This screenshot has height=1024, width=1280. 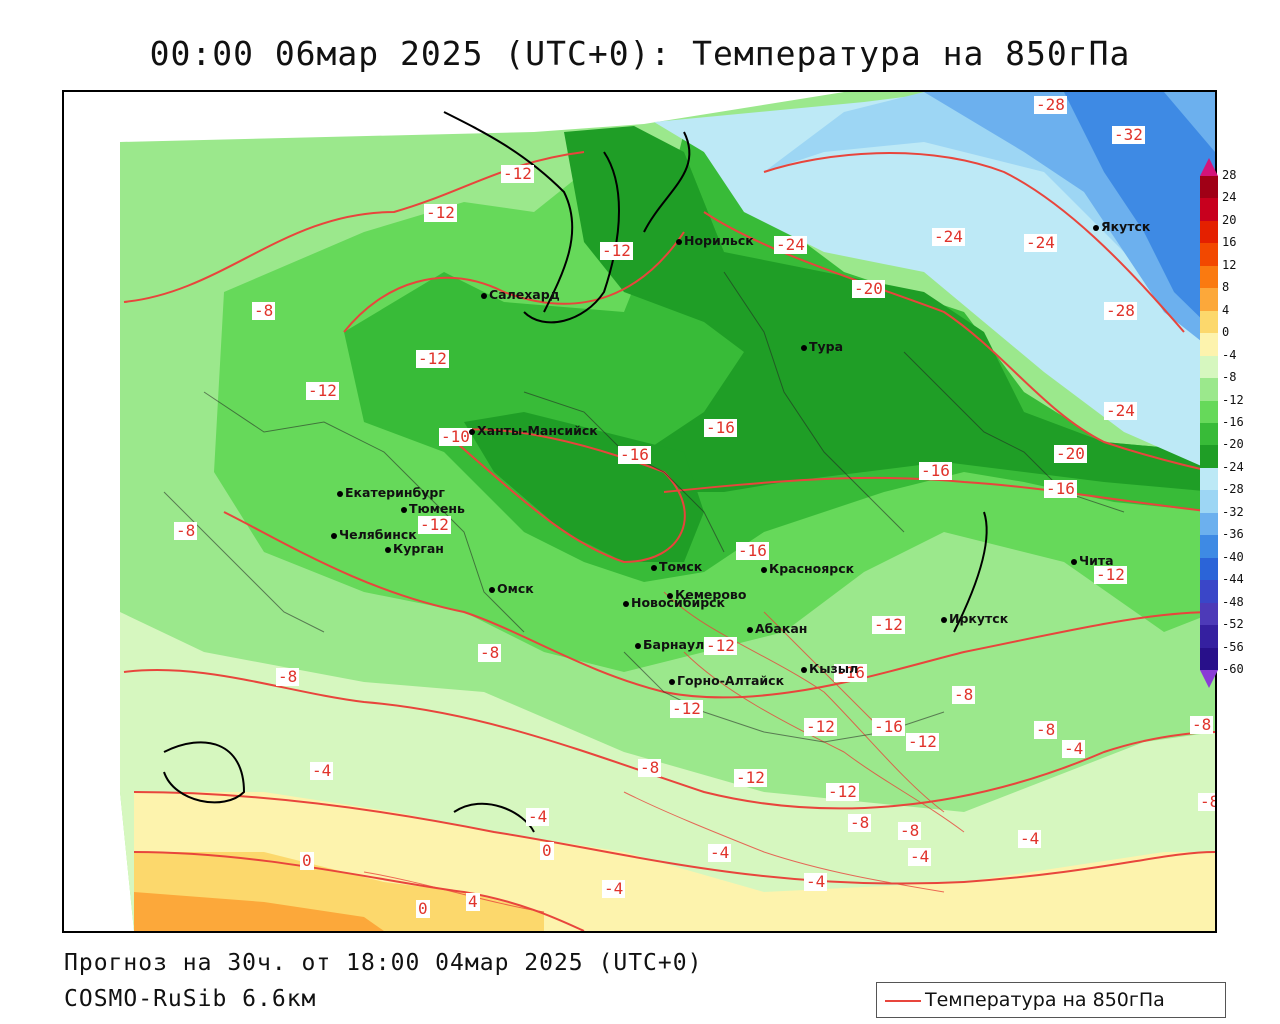 What do you see at coordinates (1233, 466) in the screenshot?
I see `colorbar-tick-label: -24` at bounding box center [1233, 466].